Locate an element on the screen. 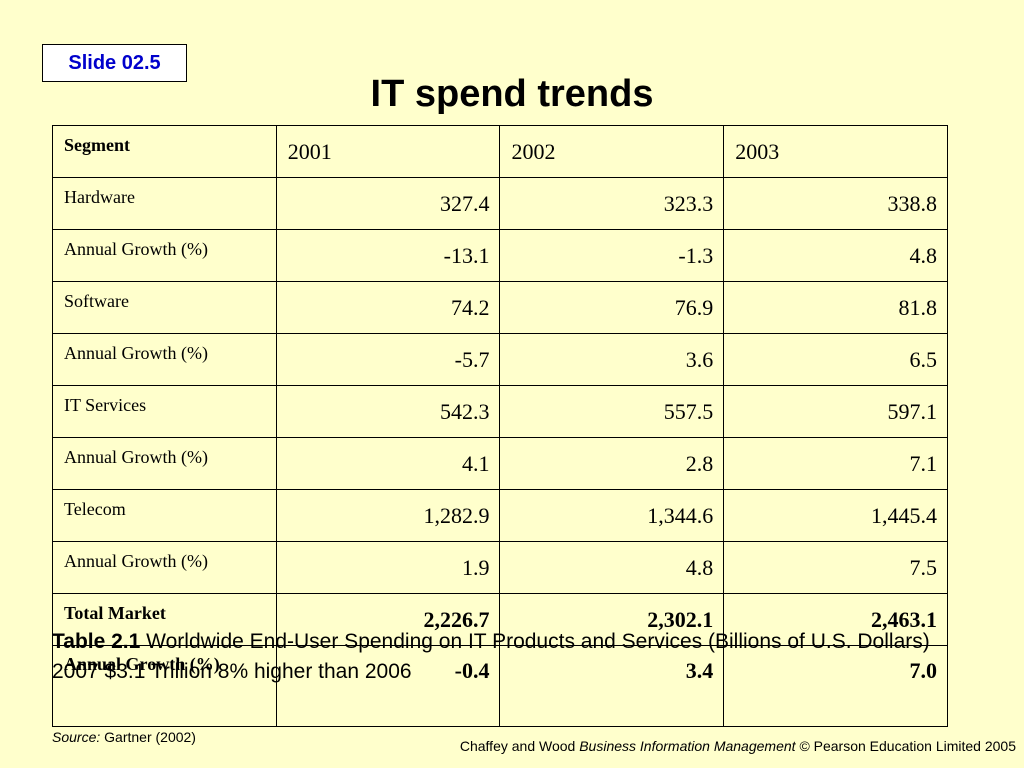 The width and height of the screenshot is (1024, 768). table-row-it-services: IT Services 542.3 557.5 597.1 is located at coordinates (500, 411).